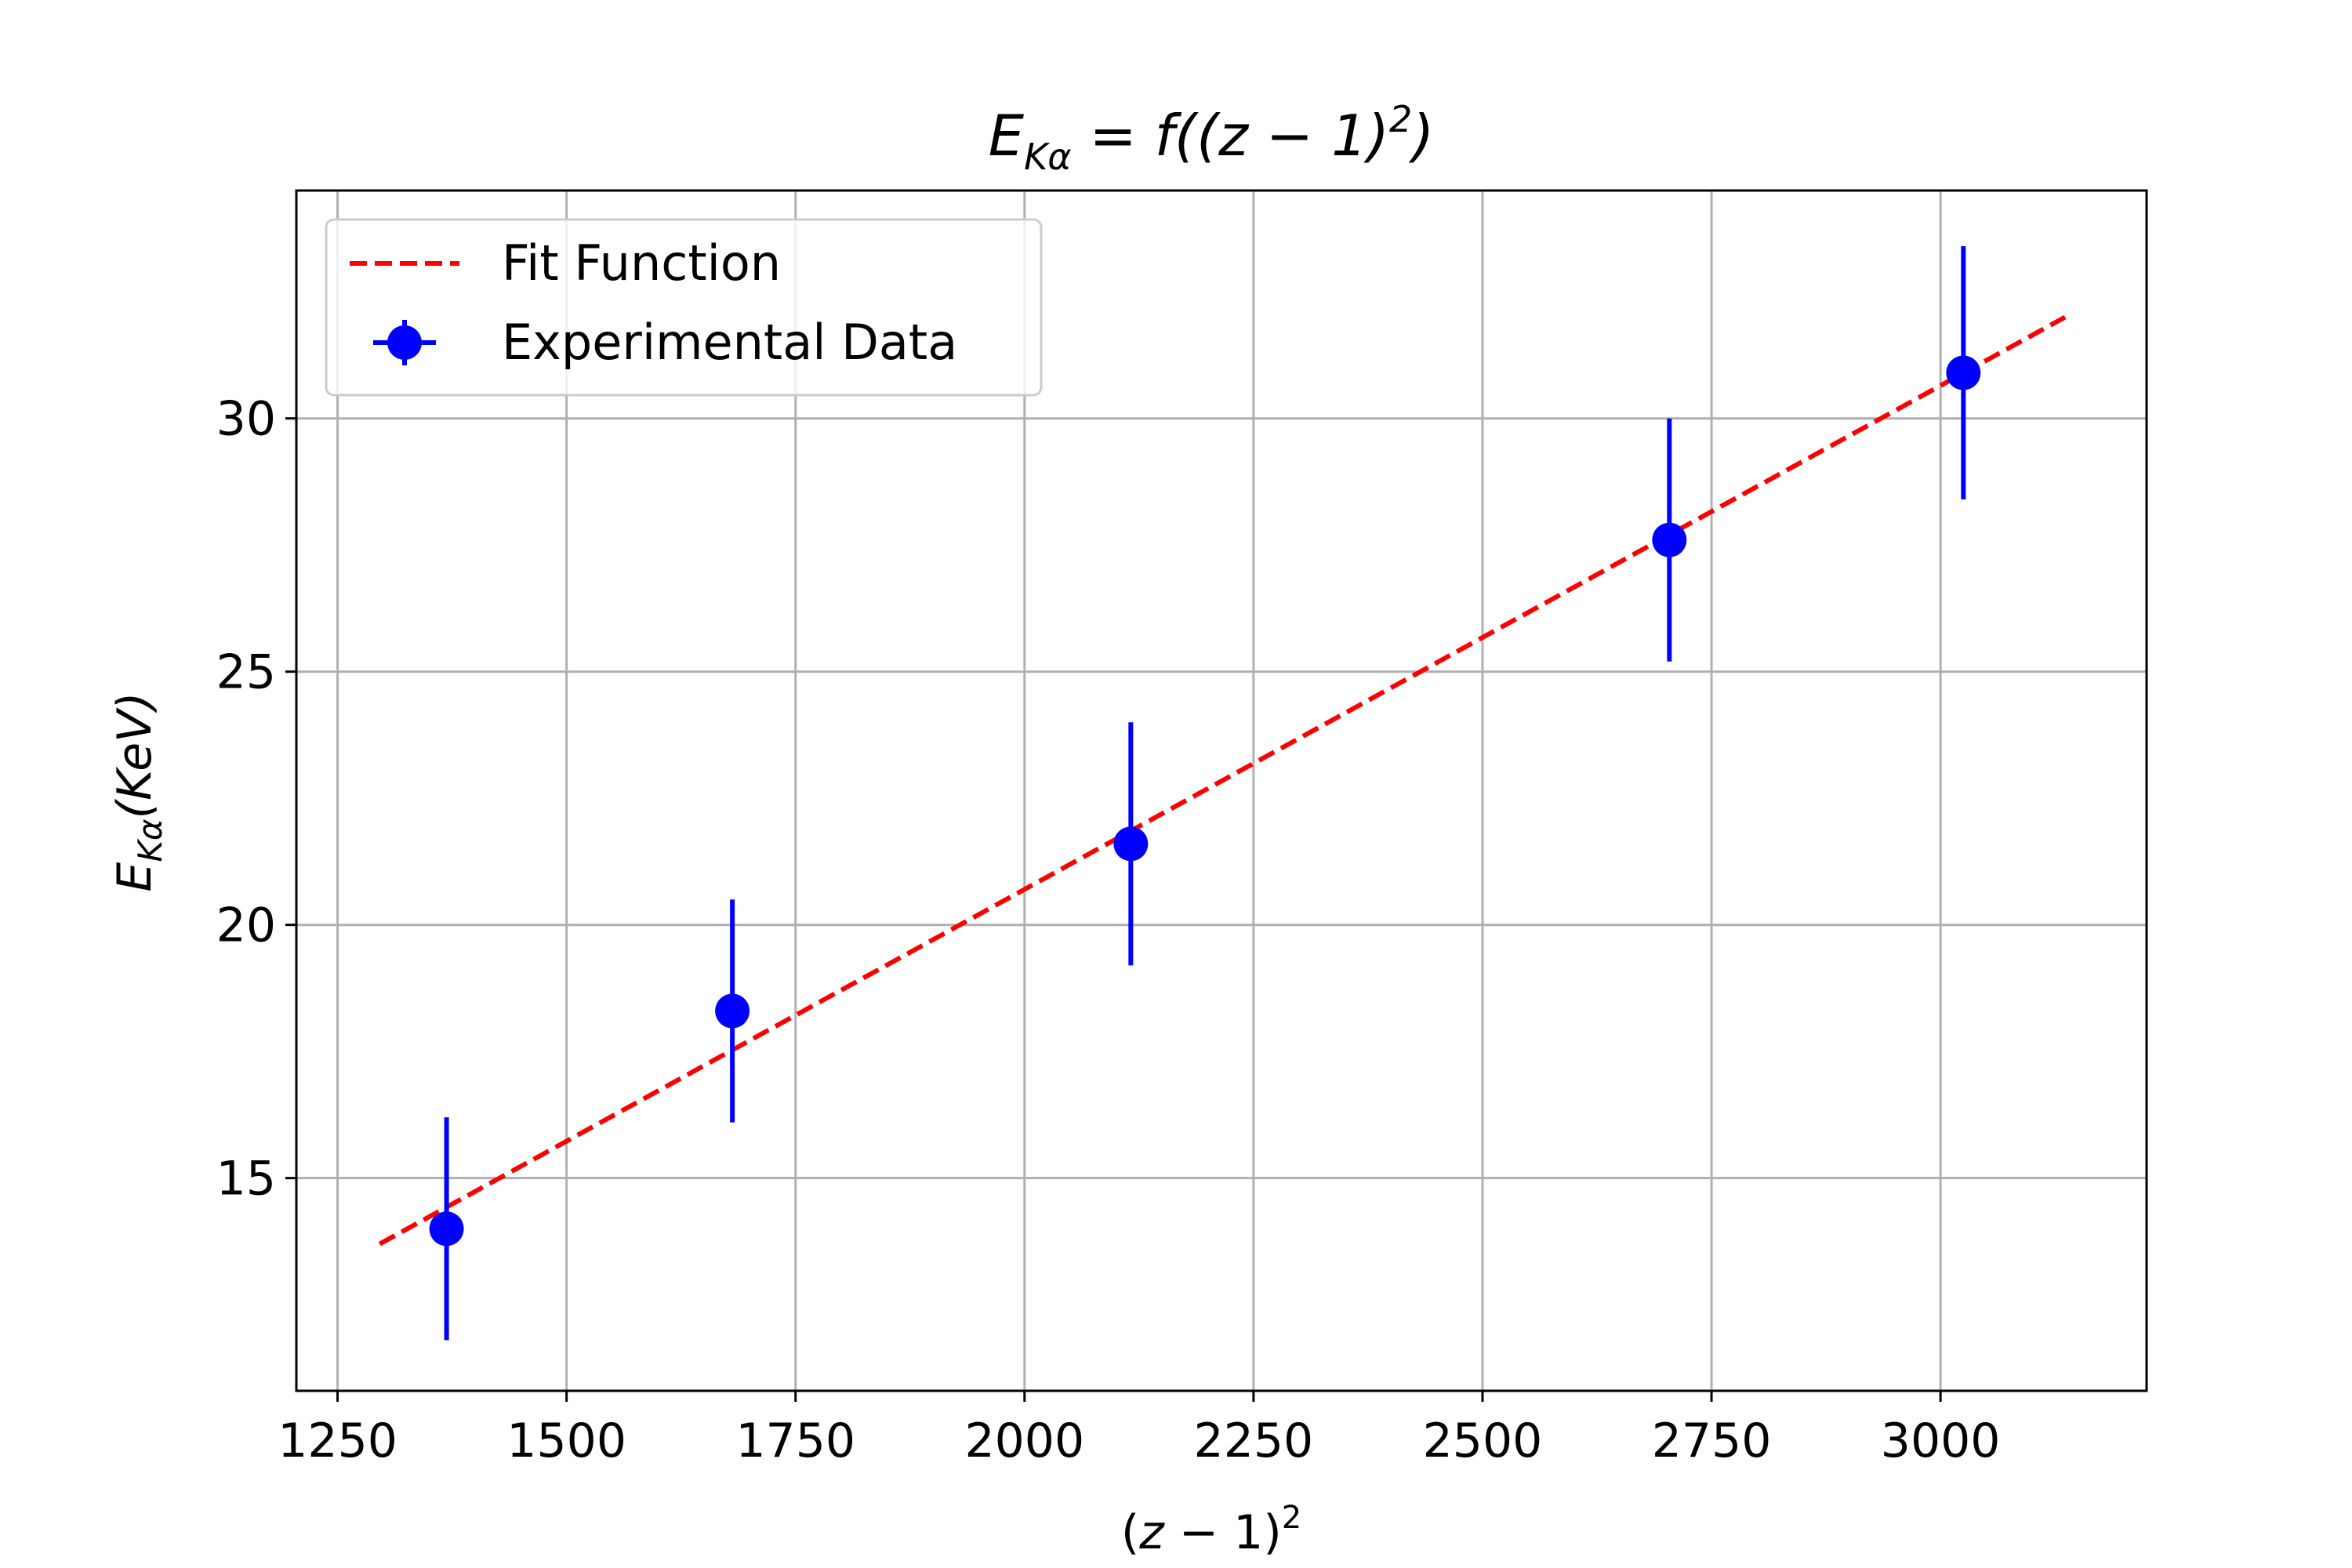 This screenshot has width=2352, height=1568. What do you see at coordinates (246, 1179) in the screenshot?
I see `y-tick-label: 15` at bounding box center [246, 1179].